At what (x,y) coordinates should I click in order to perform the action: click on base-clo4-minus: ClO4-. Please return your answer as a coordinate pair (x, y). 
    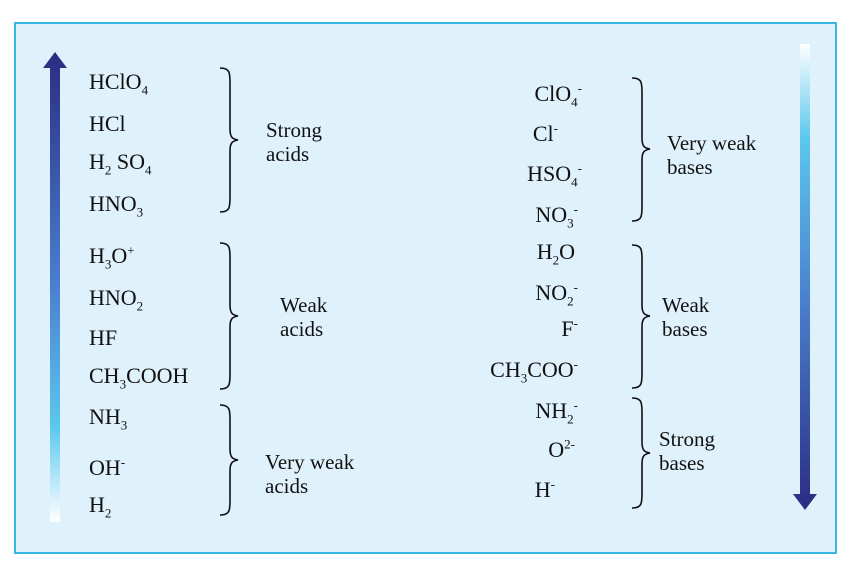
    Looking at the image, I should click on (558, 95).